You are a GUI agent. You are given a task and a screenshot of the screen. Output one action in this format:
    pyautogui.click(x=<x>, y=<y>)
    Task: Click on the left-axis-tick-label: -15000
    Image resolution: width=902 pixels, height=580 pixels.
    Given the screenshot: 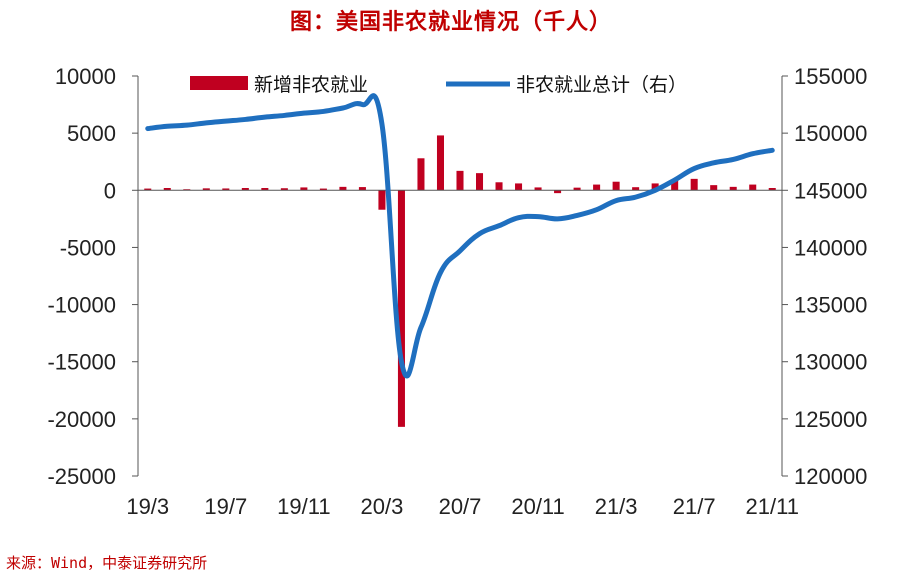 What is the action you would take?
    pyautogui.click(x=81, y=362)
    